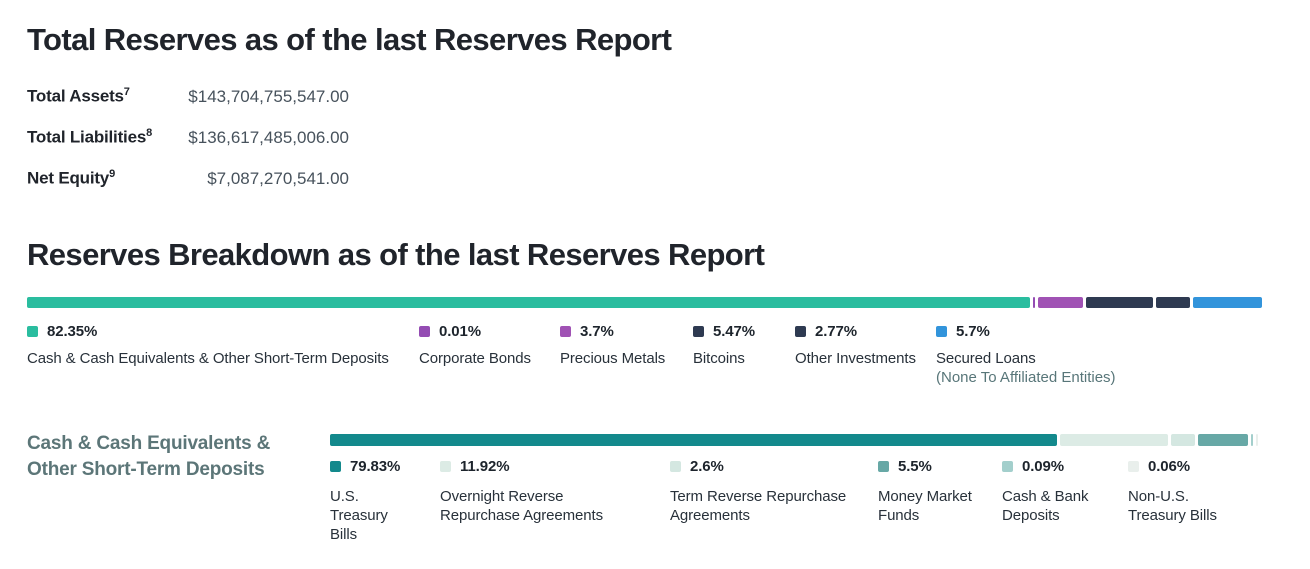 This screenshot has height=569, width=1310. I want to click on legend-item-term-reverse-repo: 2.6% Term Reverse Repurchase Agreements, so click(758, 491).